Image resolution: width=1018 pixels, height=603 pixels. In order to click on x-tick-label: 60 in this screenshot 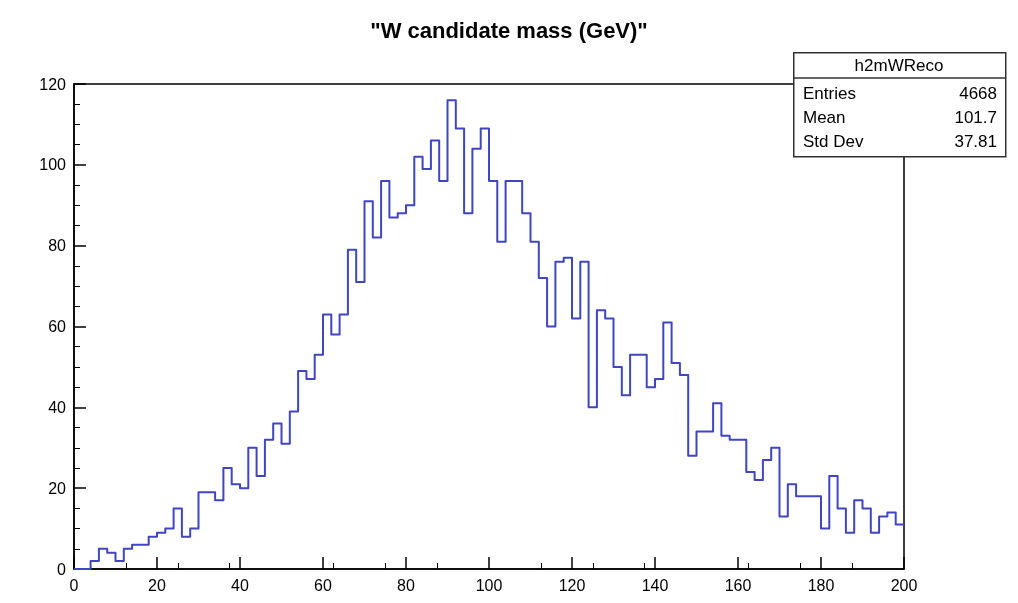, I will do `click(323, 585)`.